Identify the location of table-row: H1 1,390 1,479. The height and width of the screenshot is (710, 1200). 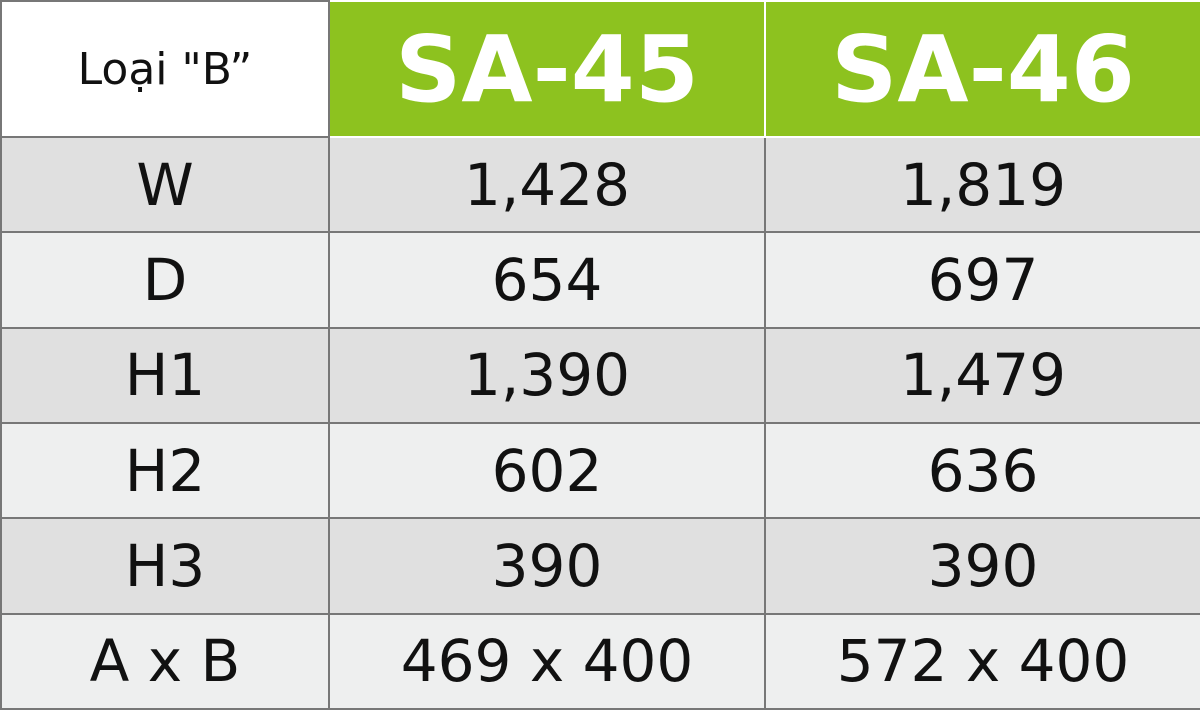
(600, 375).